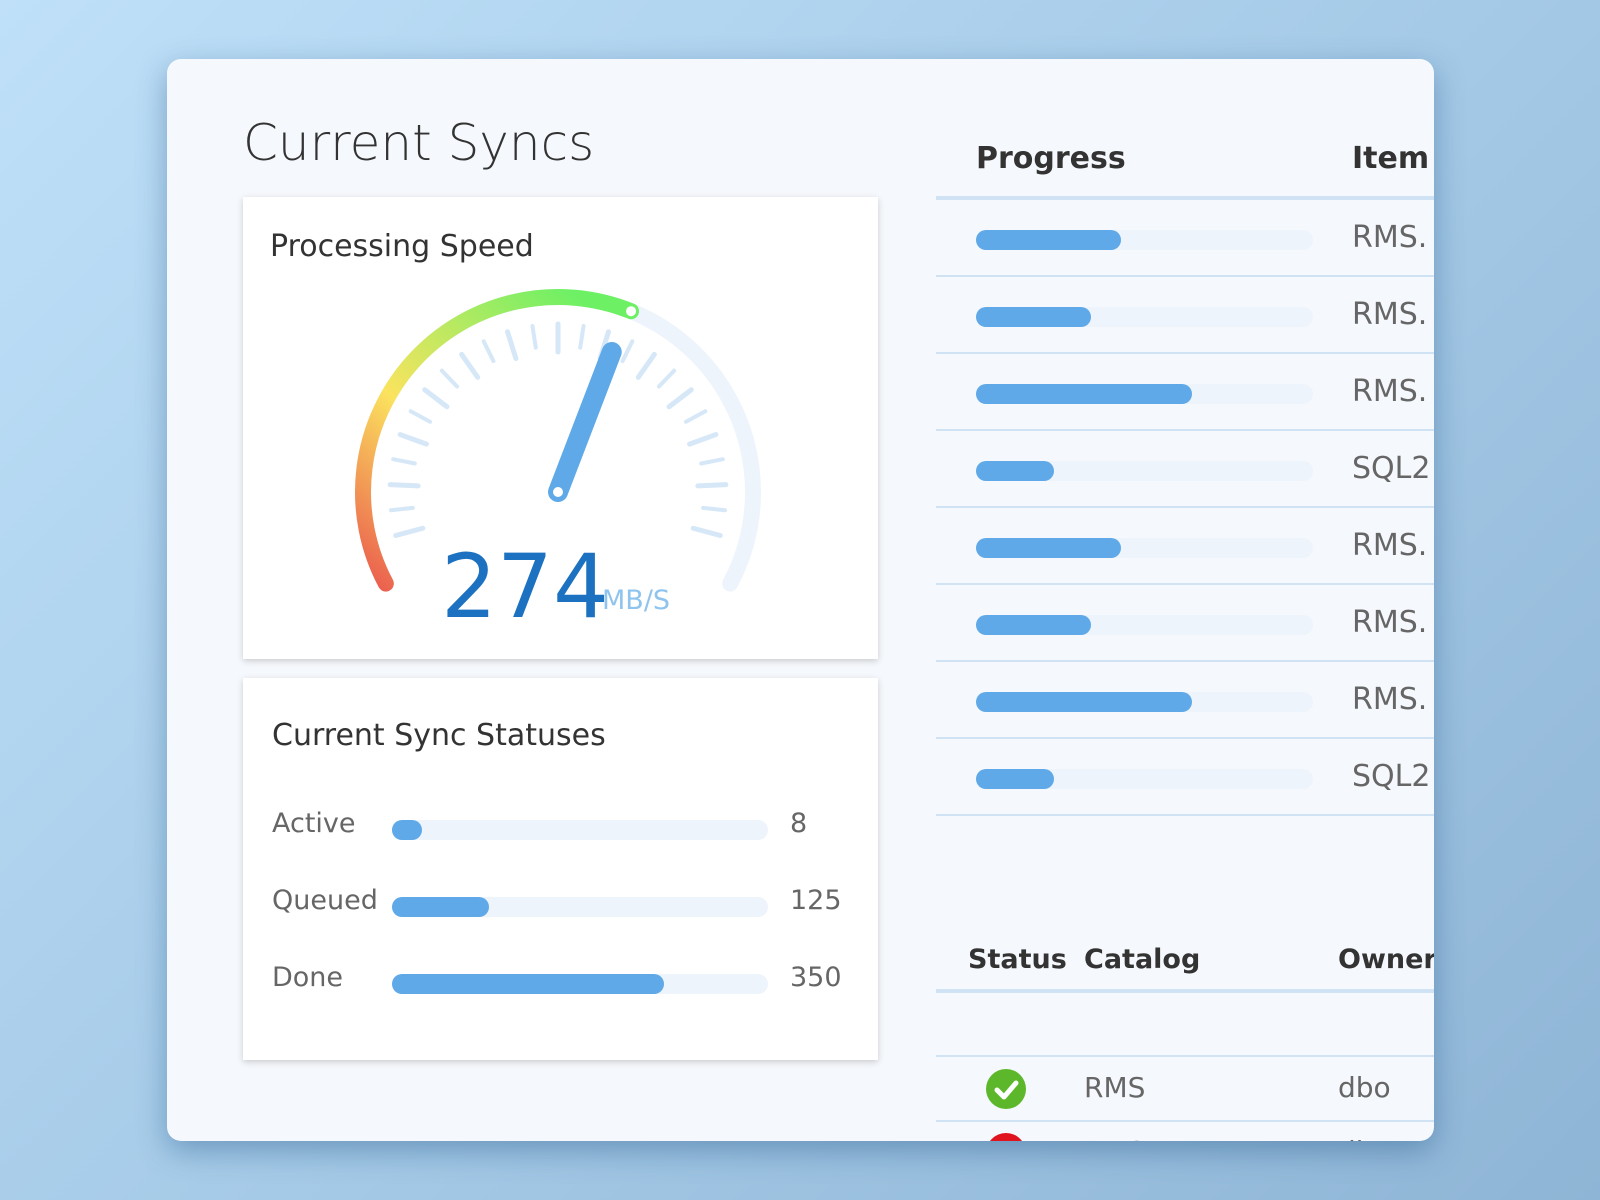 The width and height of the screenshot is (1600, 1200). Describe the element at coordinates (631, 311) in the screenshot. I see `gauge-knob` at that location.